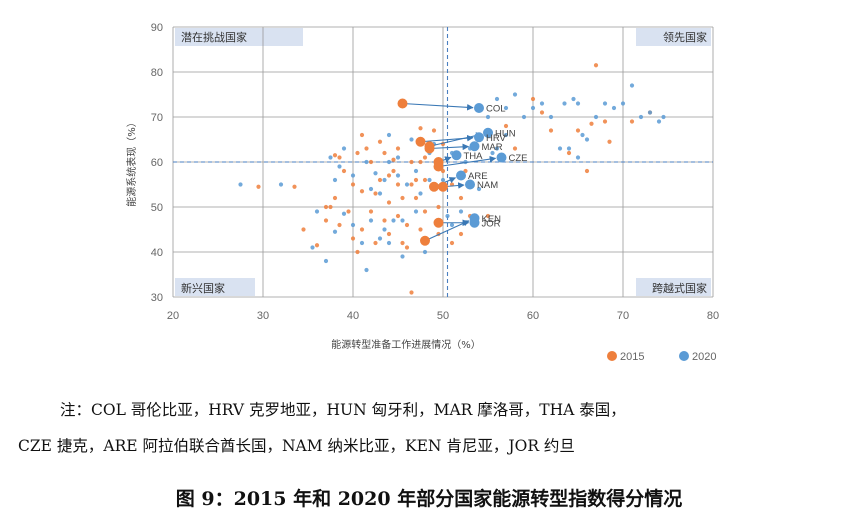 This screenshot has width=858, height=530. Describe the element at coordinates (425, 240) in the screenshot. I see `dot-2015-ken` at that location.